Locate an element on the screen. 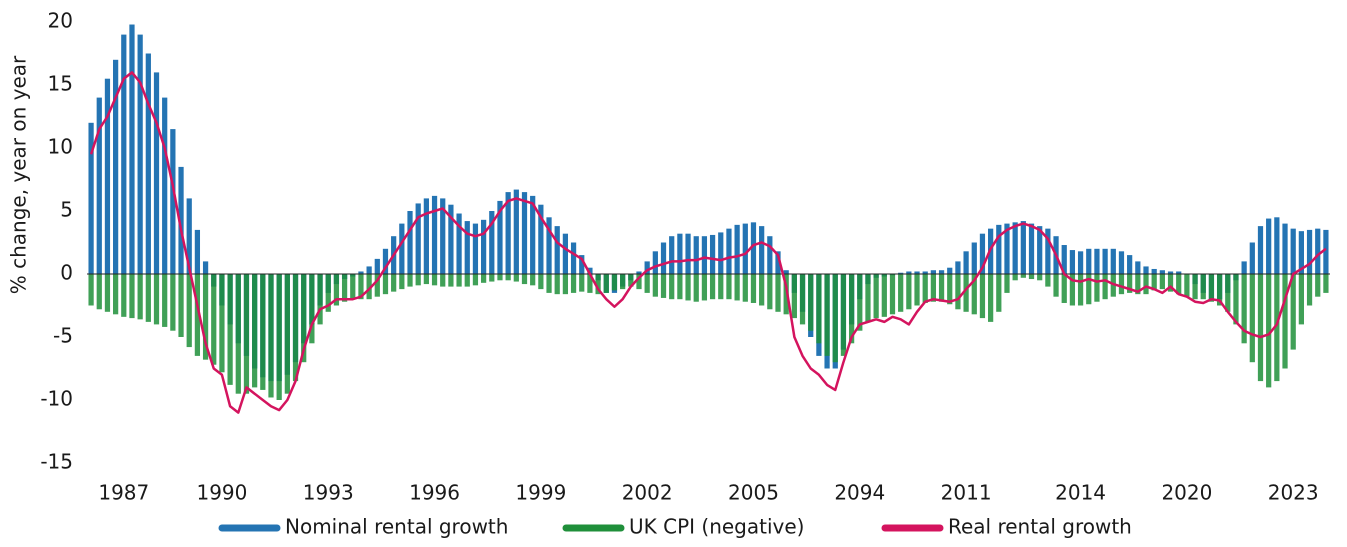 This screenshot has width=1347, height=547. x-tick-label: 1999 is located at coordinates (540, 493).